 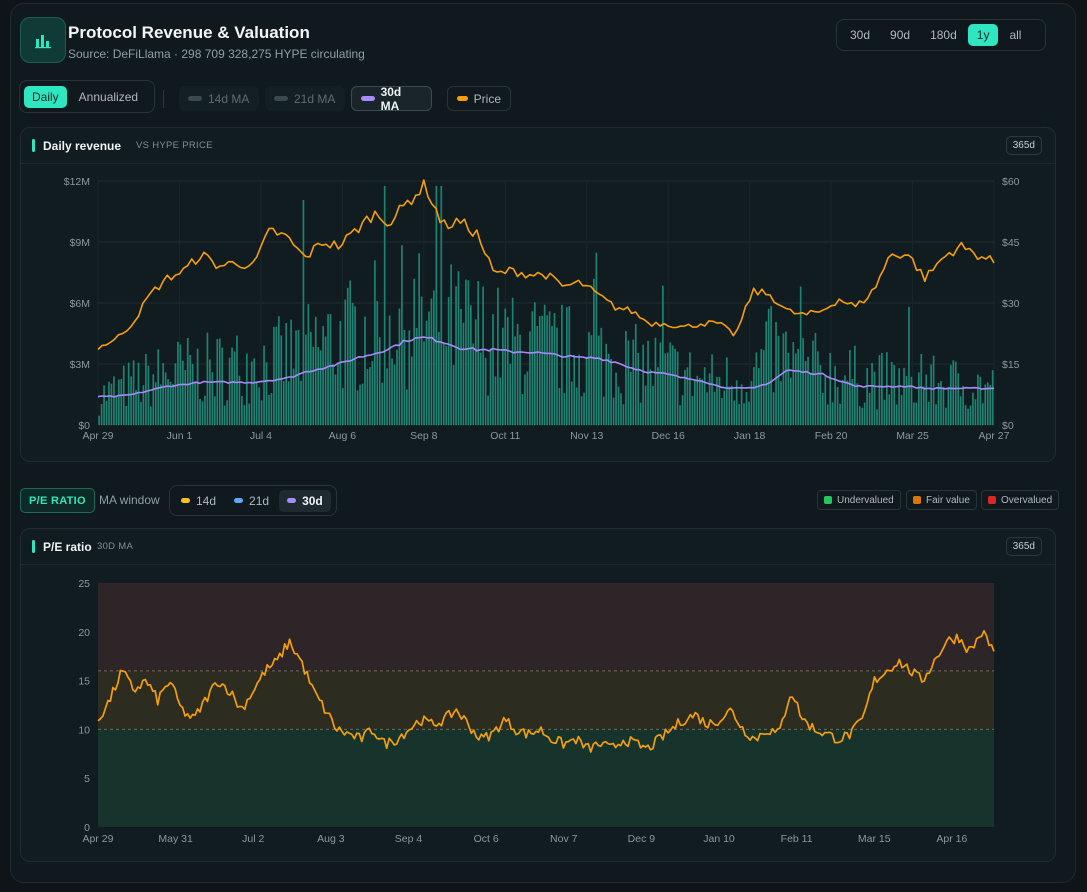 What do you see at coordinates (546, 367) in the screenshot?
I see `ma-30d-line` at bounding box center [546, 367].